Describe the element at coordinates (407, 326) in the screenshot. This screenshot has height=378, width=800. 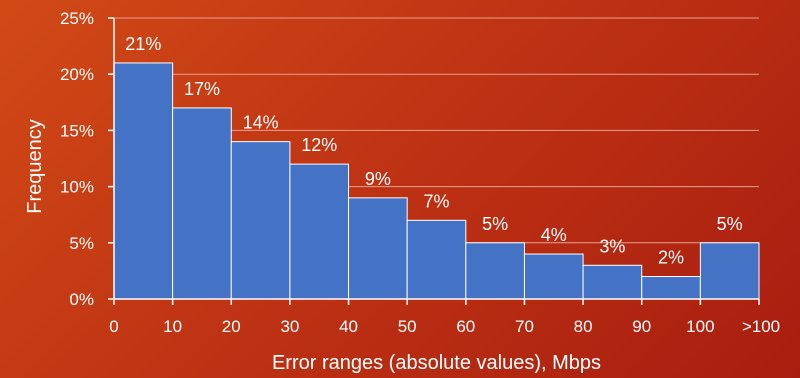
I see `x-tick-label-5: 50` at that location.